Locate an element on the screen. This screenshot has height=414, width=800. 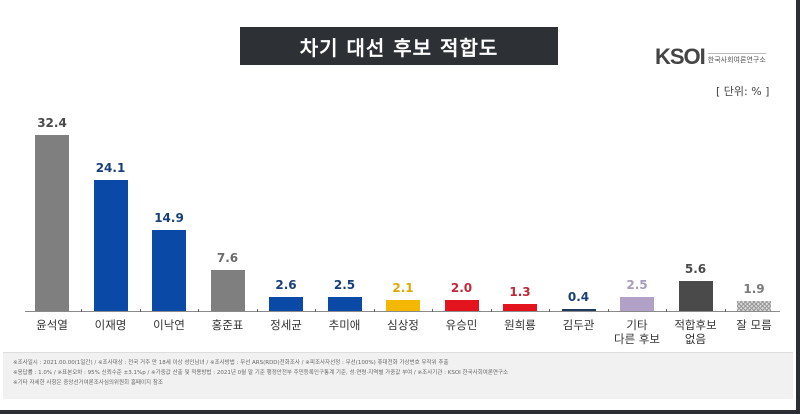
survey-note-line-3: ※기타 자세한 사항은 중앙선거여론조사심의위원회 홈페이지 참조 is located at coordinates (88, 383).